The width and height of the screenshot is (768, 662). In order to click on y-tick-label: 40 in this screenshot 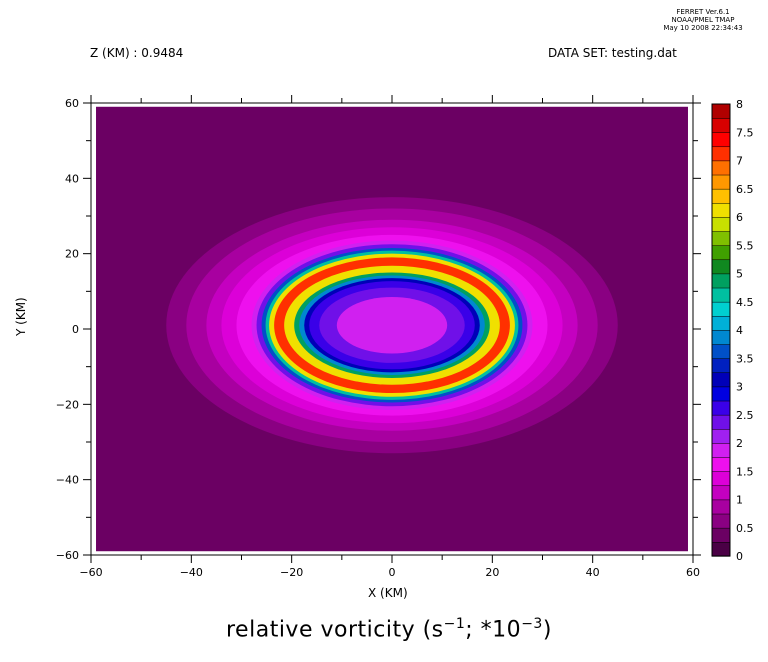, I will do `click(72, 178)`.